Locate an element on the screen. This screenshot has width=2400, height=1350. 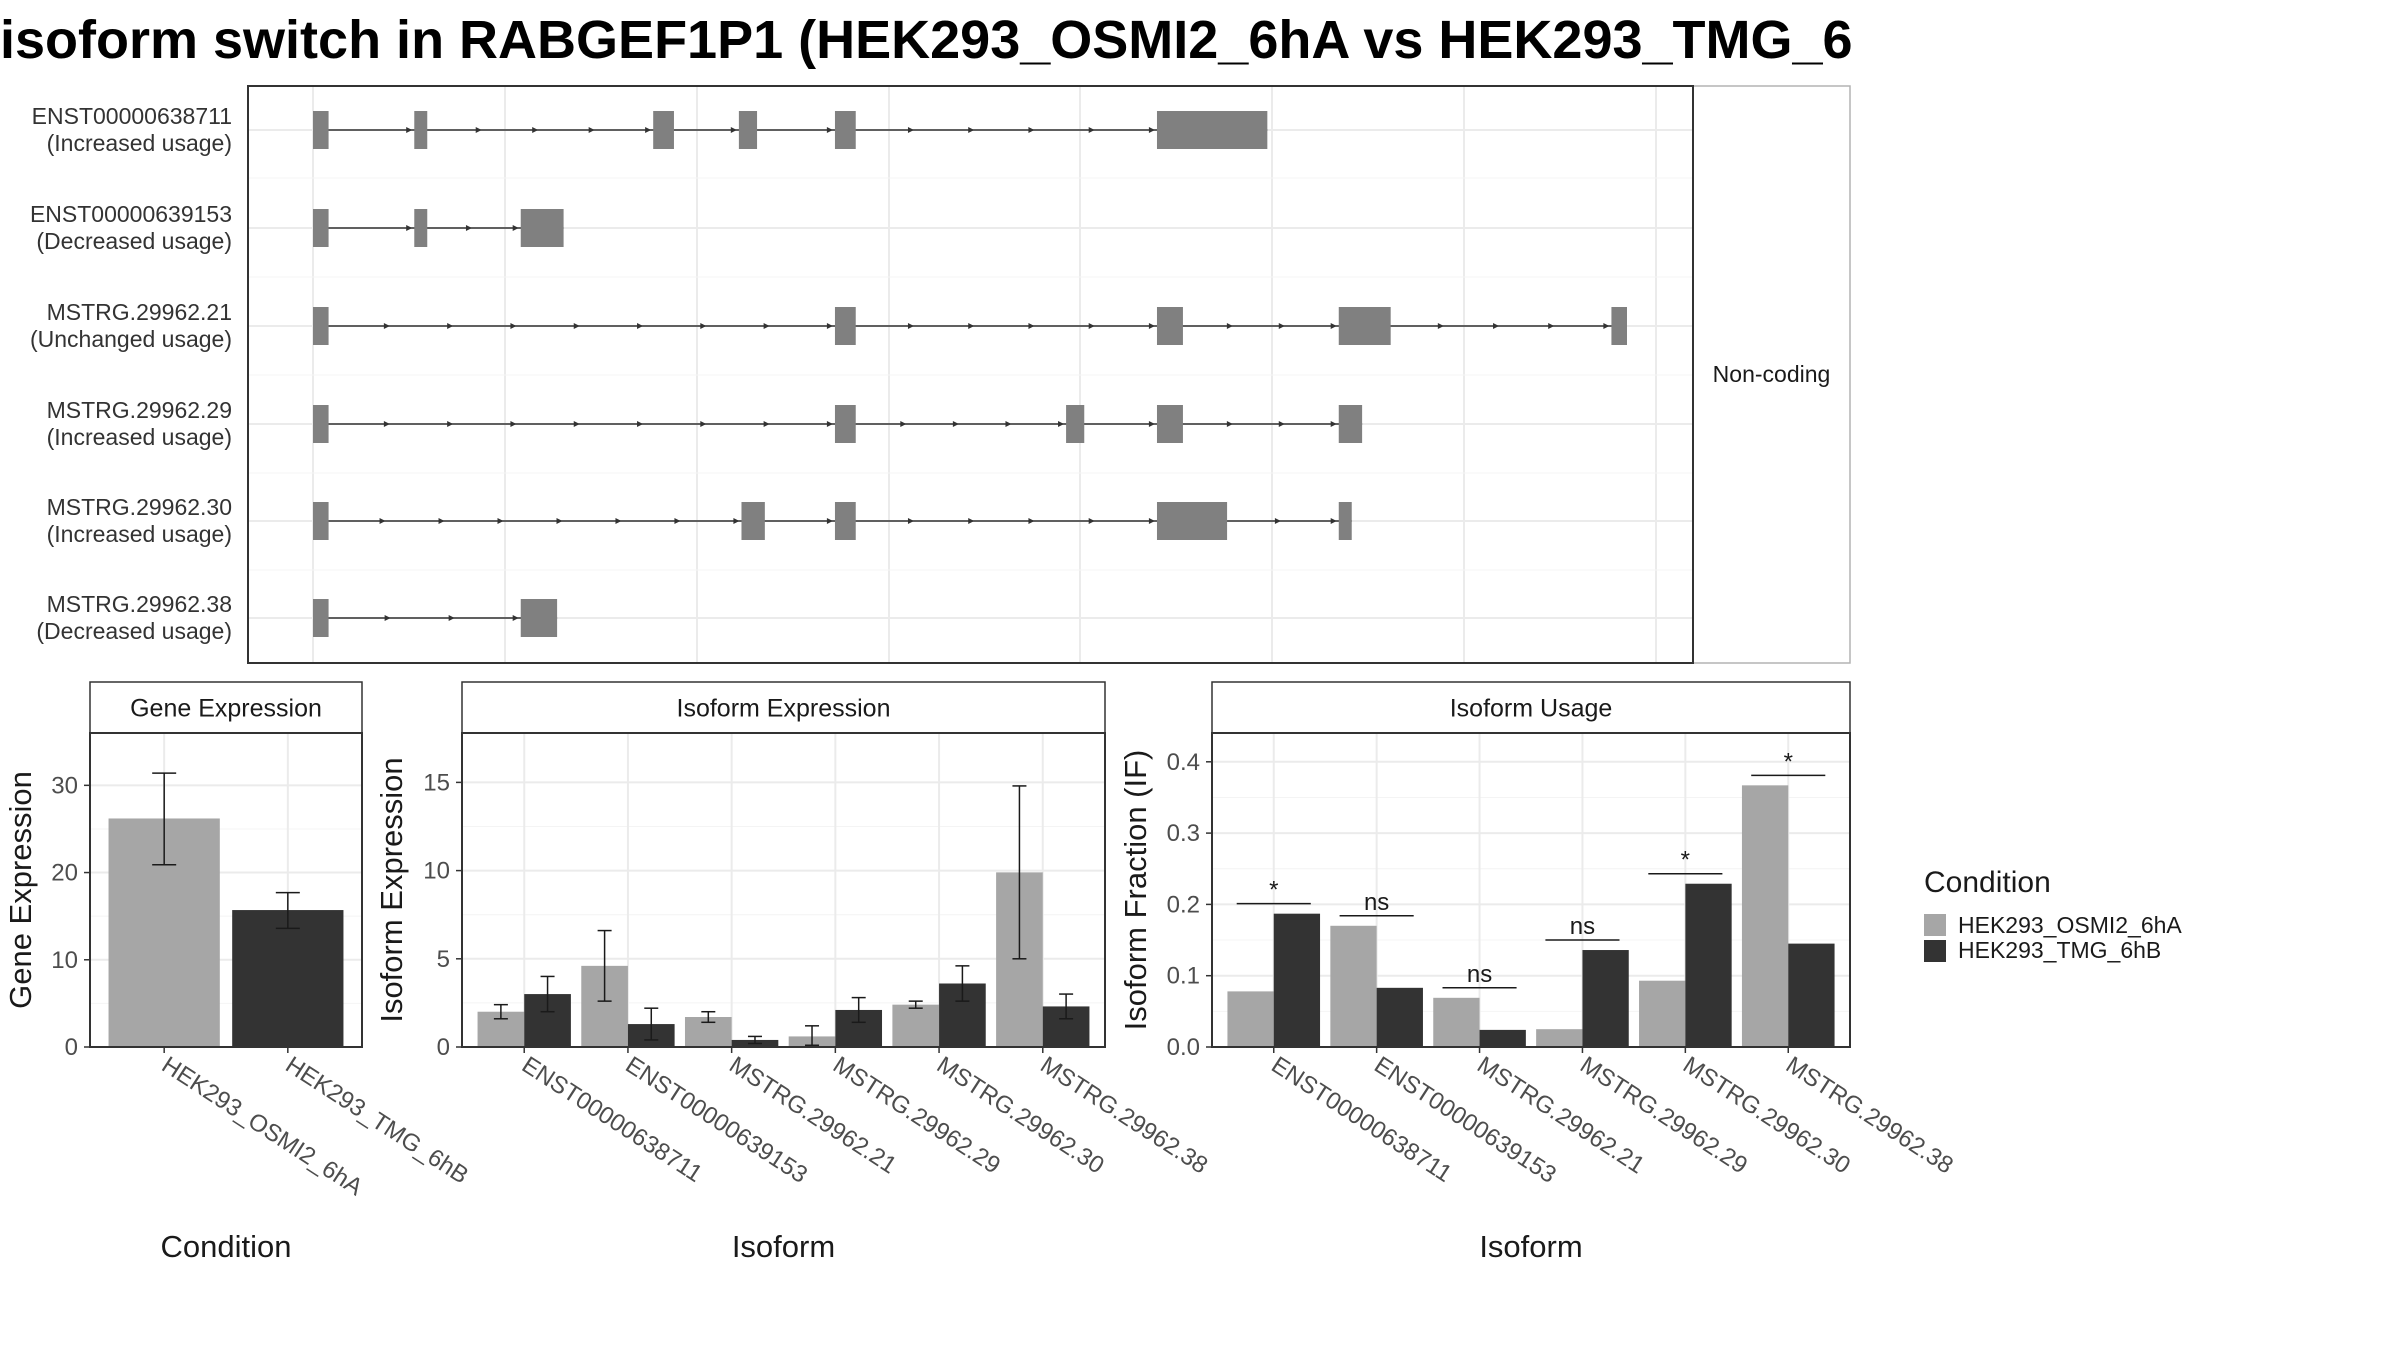
y-tick-label: 0 is located at coordinates (443, 1047).